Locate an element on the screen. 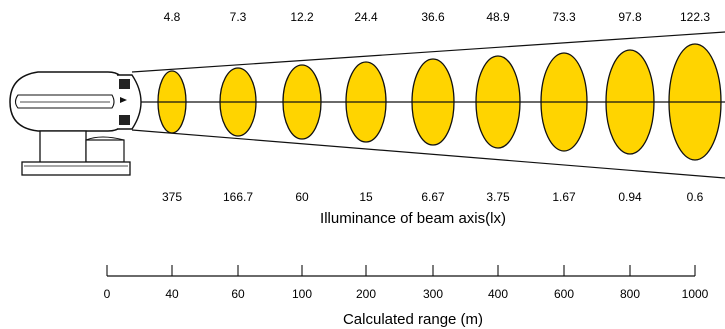 The image size is (725, 329). mounting-plate is located at coordinates (76, 168).